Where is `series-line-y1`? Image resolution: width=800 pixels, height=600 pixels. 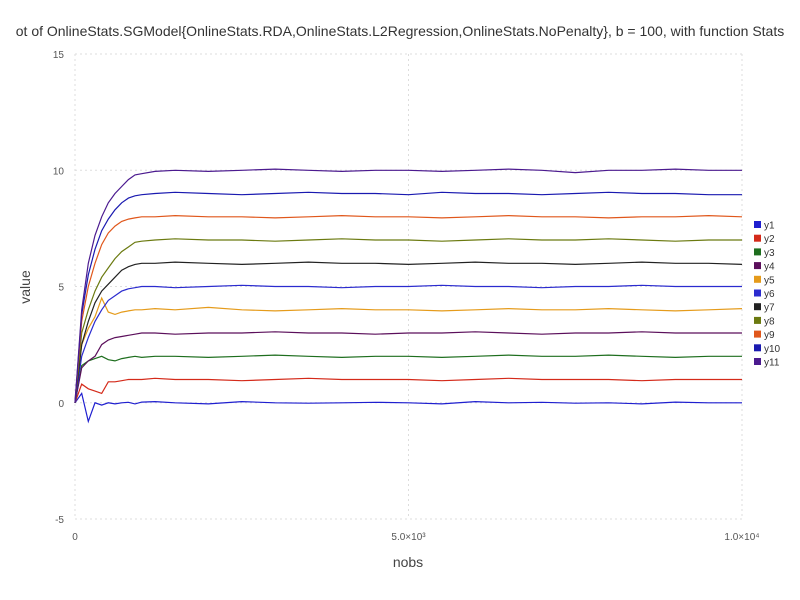 series-line-y1 is located at coordinates (408, 407).